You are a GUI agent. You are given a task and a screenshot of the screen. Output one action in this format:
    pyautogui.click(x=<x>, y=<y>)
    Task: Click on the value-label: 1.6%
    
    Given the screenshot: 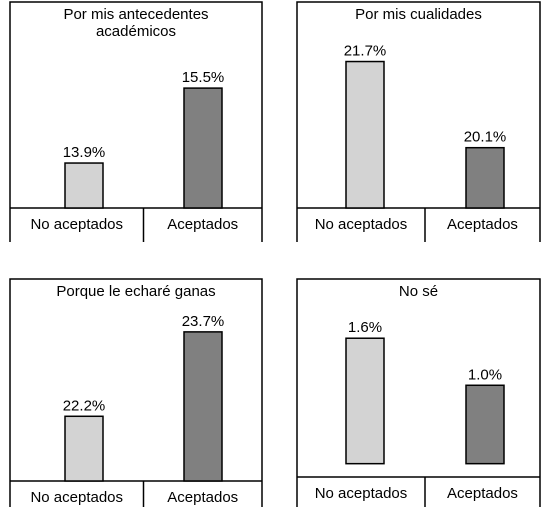 What is the action you would take?
    pyautogui.click(x=365, y=327)
    